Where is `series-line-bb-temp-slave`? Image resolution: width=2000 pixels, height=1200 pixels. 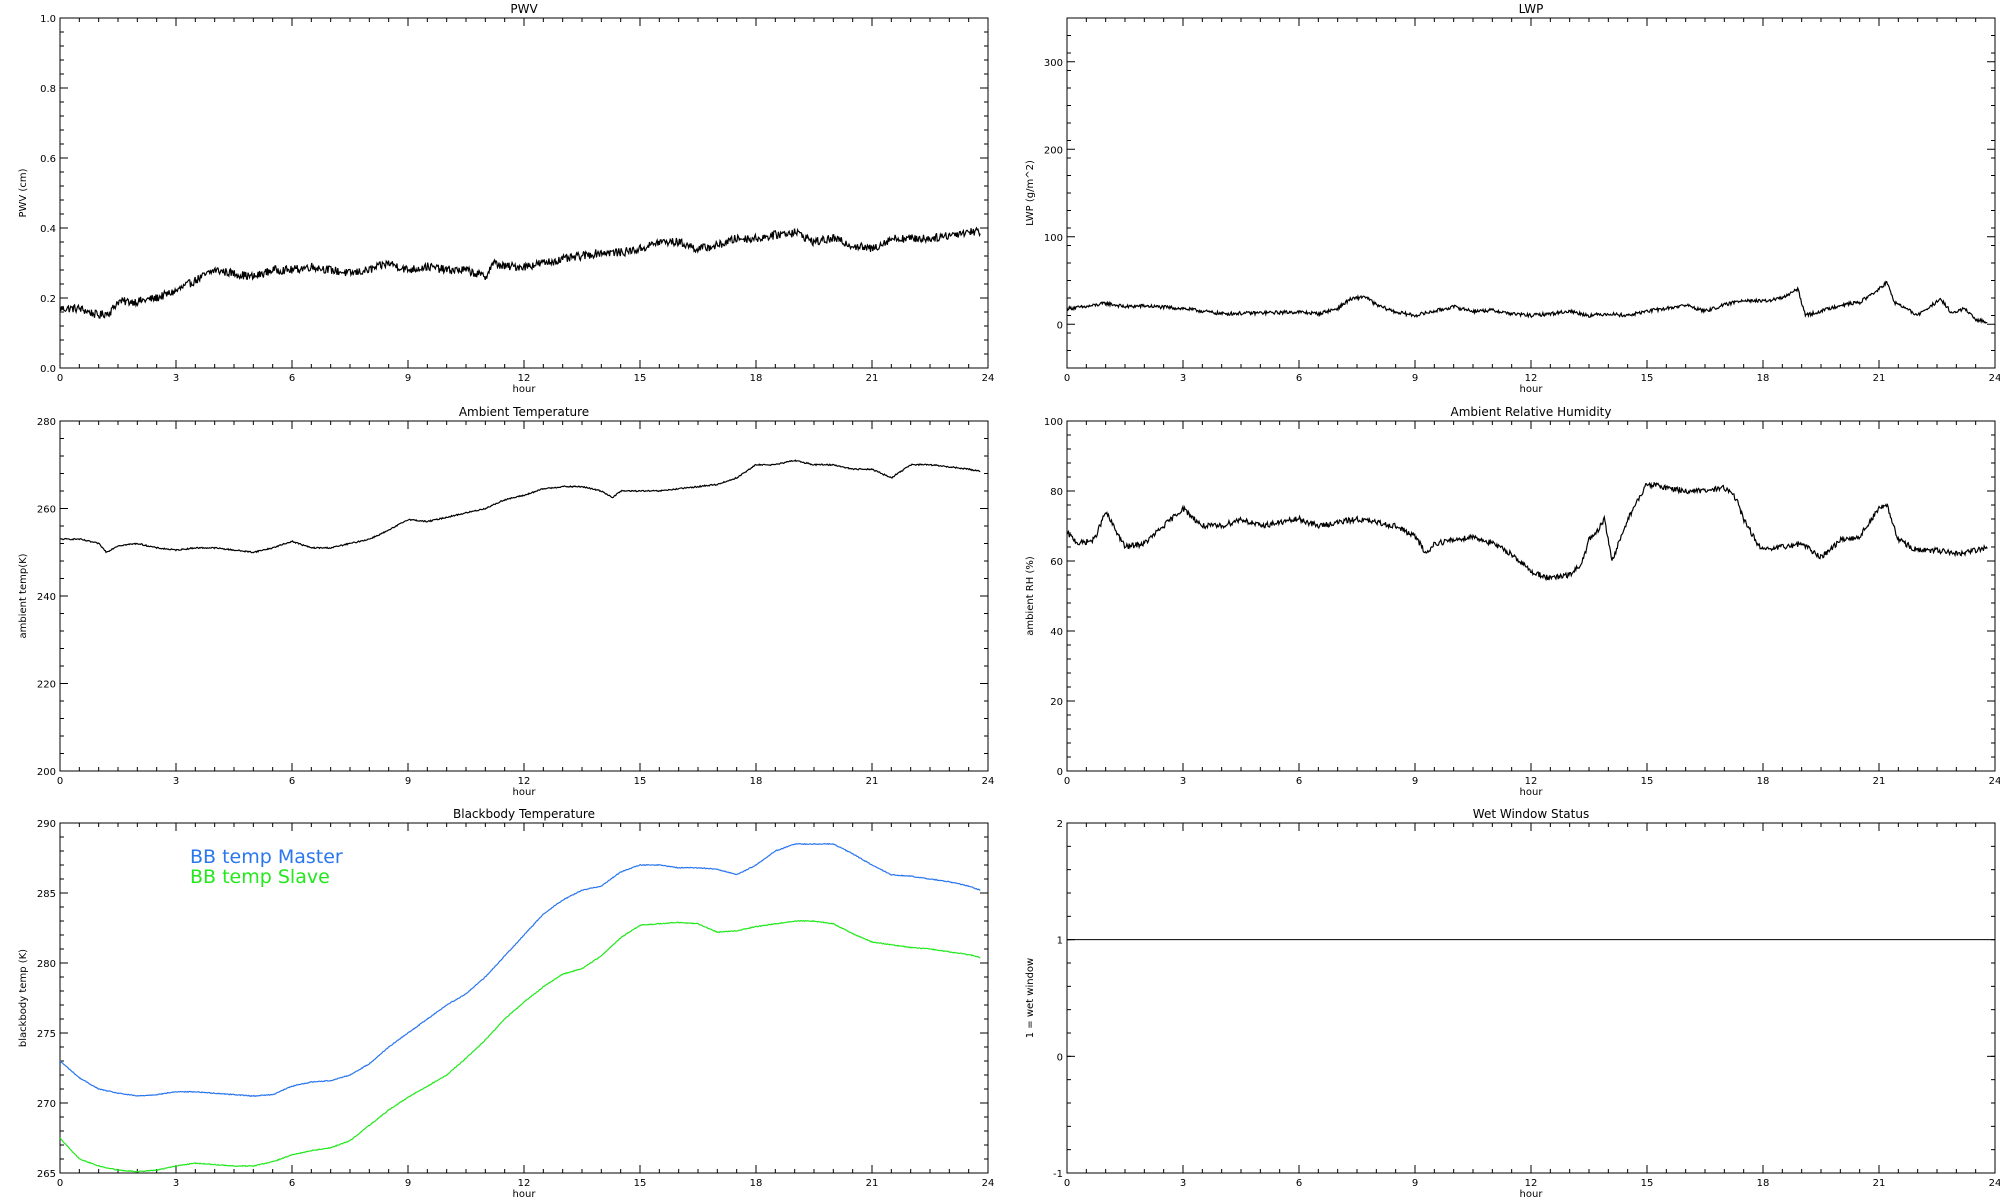 series-line-bb-temp-slave is located at coordinates (520, 1046).